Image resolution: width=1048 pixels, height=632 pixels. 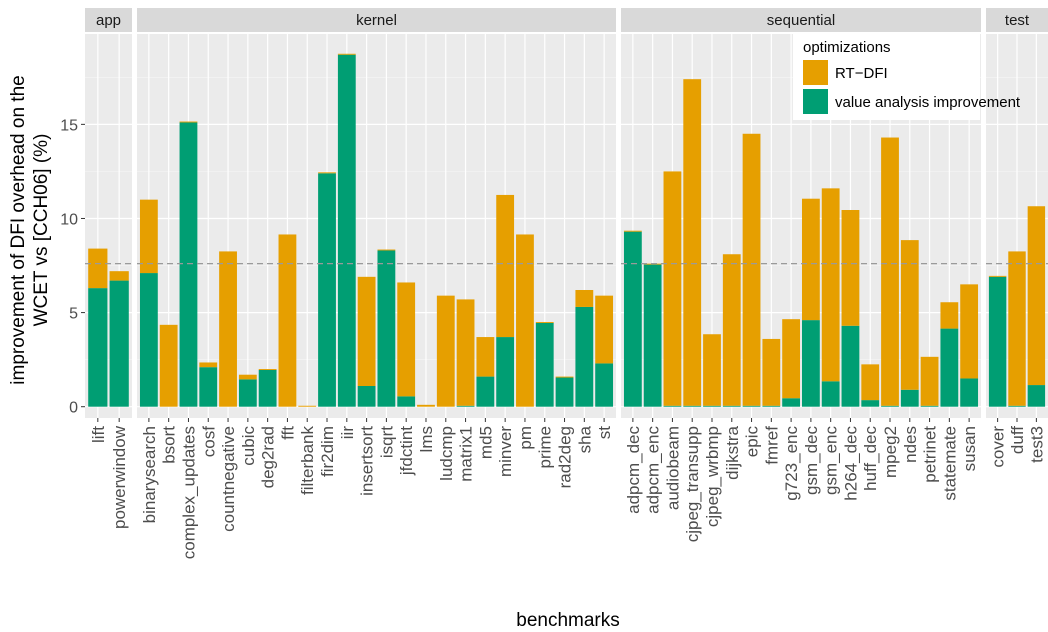 I want to click on bar-value-analysis-adpcm_dec, so click(x=632, y=319).